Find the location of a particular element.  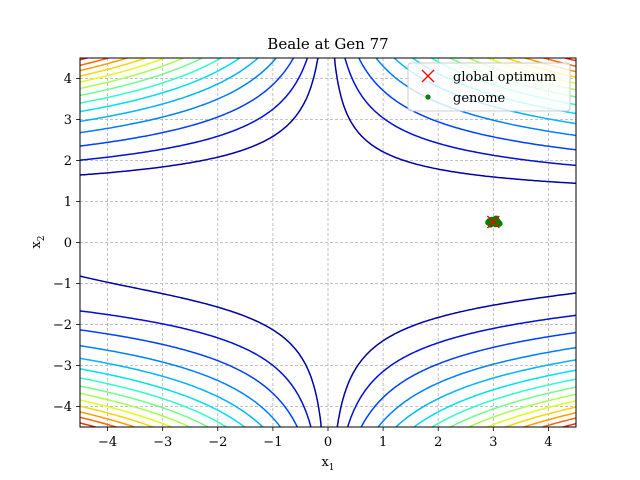

legend-box is located at coordinates (489, 87).